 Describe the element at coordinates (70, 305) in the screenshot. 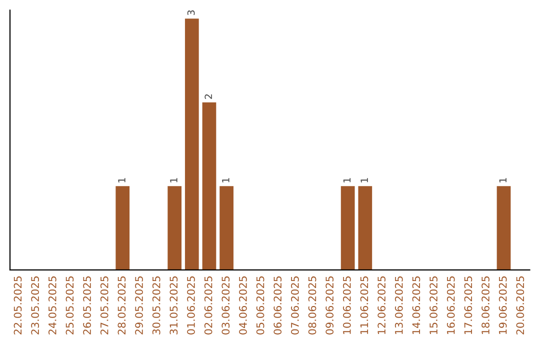

I see `x-tick-label: 25.05.2025` at that location.